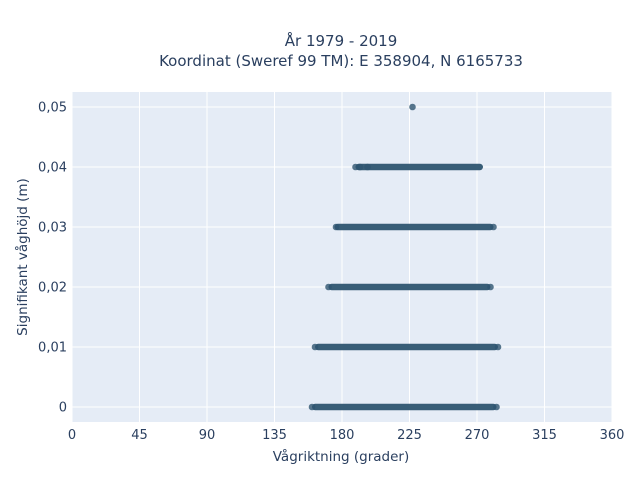 This screenshot has width=640, height=480. Describe the element at coordinates (207, 435) in the screenshot. I see `x-tick-label: 90` at that location.